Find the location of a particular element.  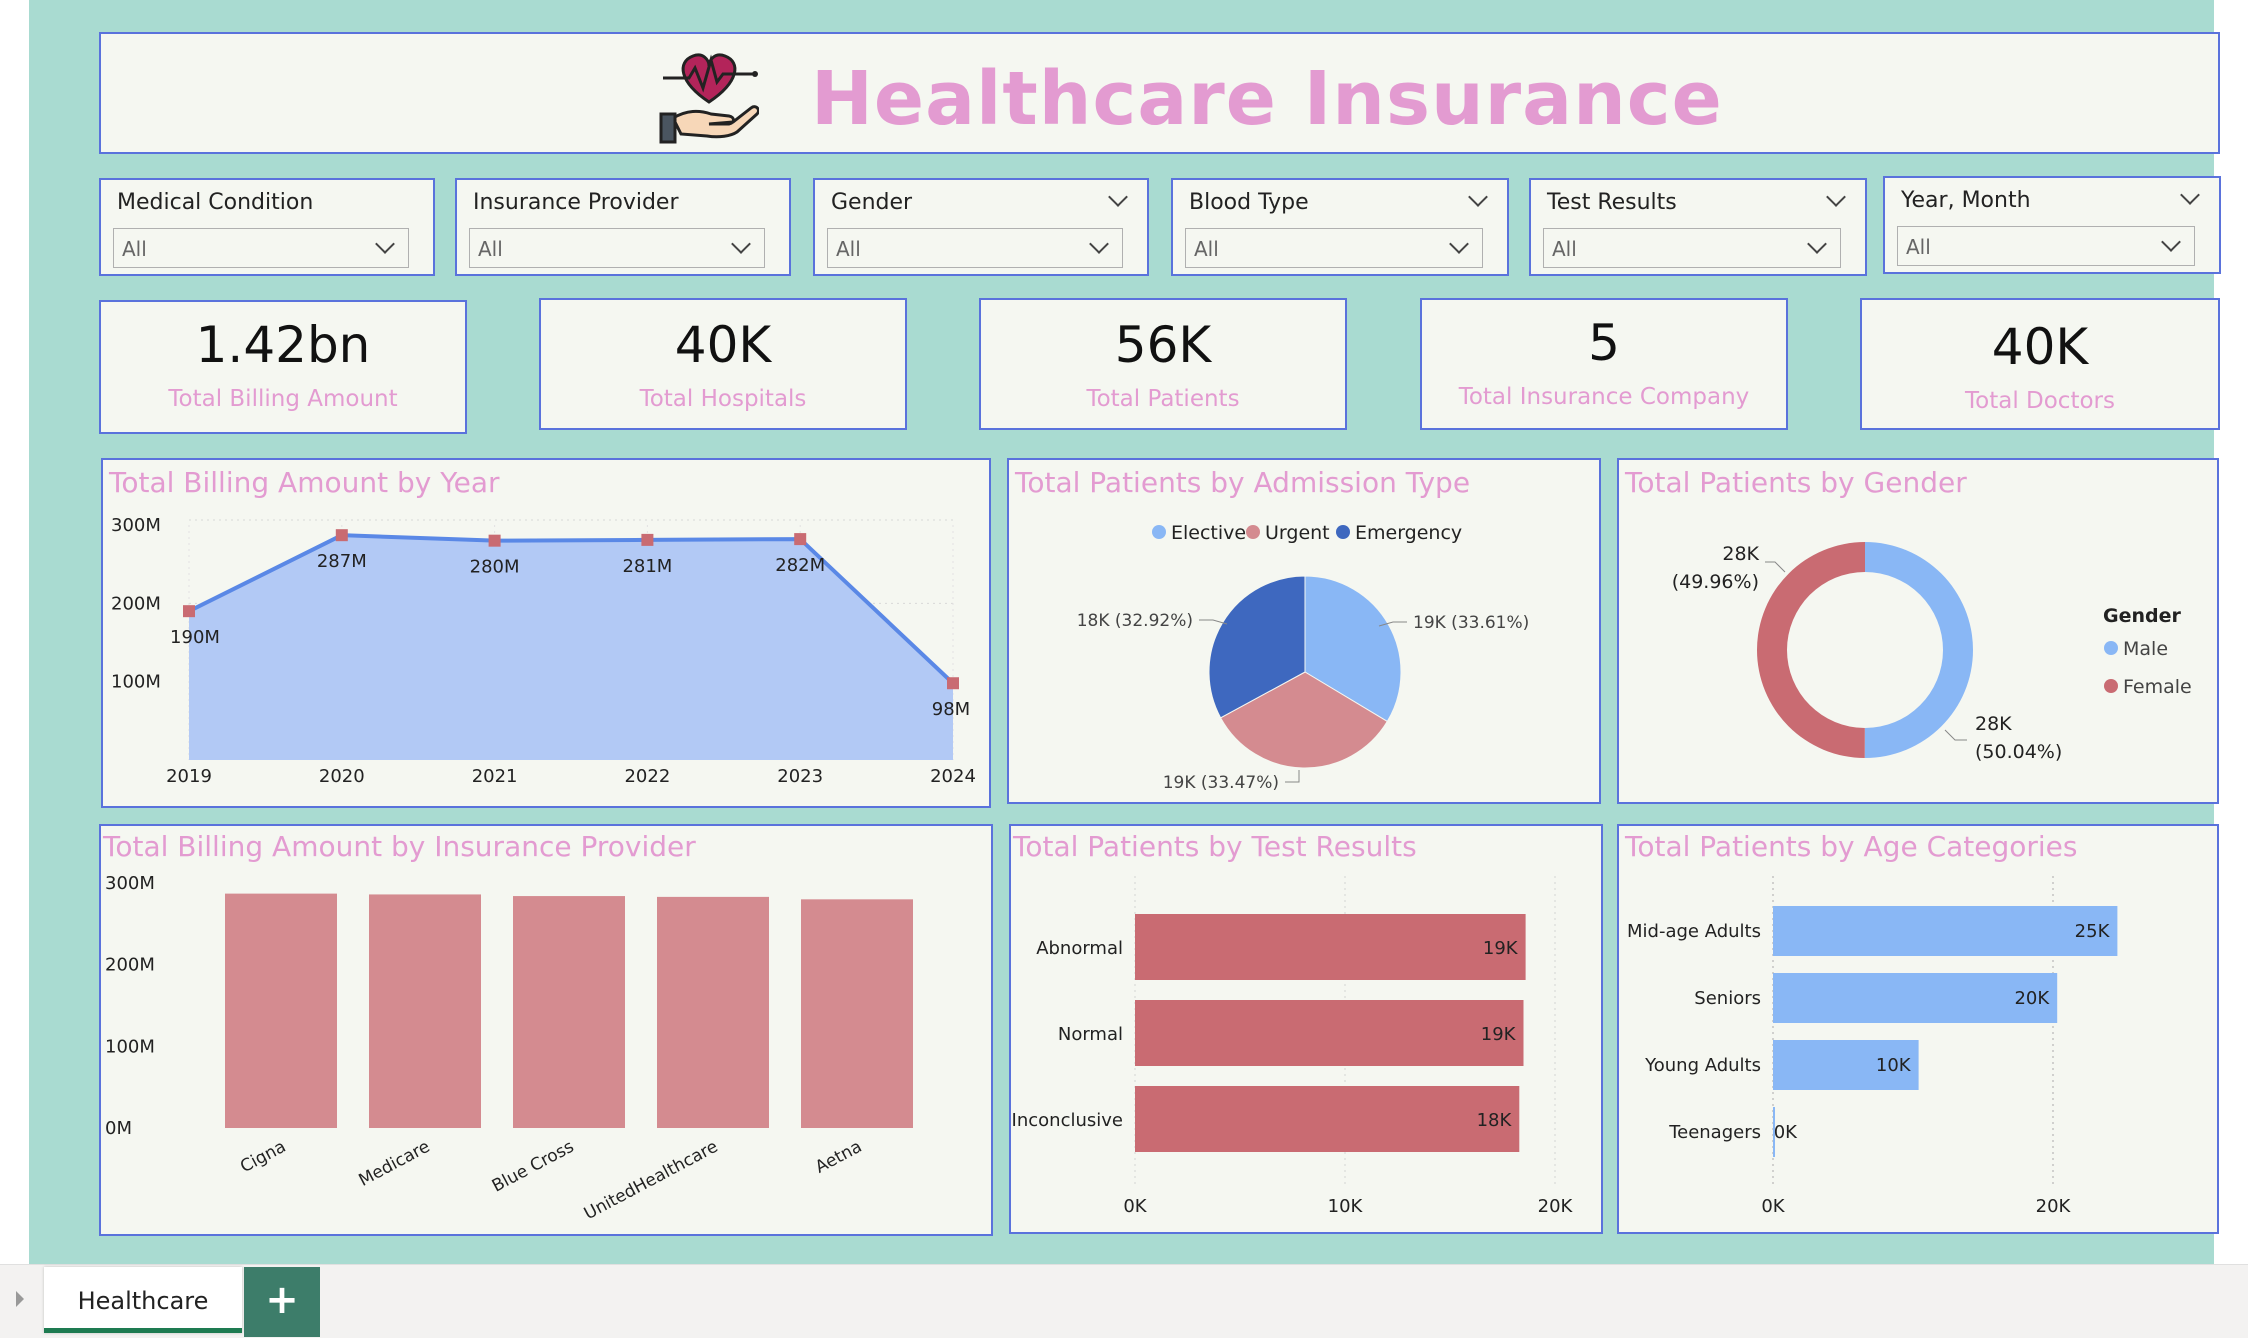

data-label: 19K is located at coordinates (1499, 1034).